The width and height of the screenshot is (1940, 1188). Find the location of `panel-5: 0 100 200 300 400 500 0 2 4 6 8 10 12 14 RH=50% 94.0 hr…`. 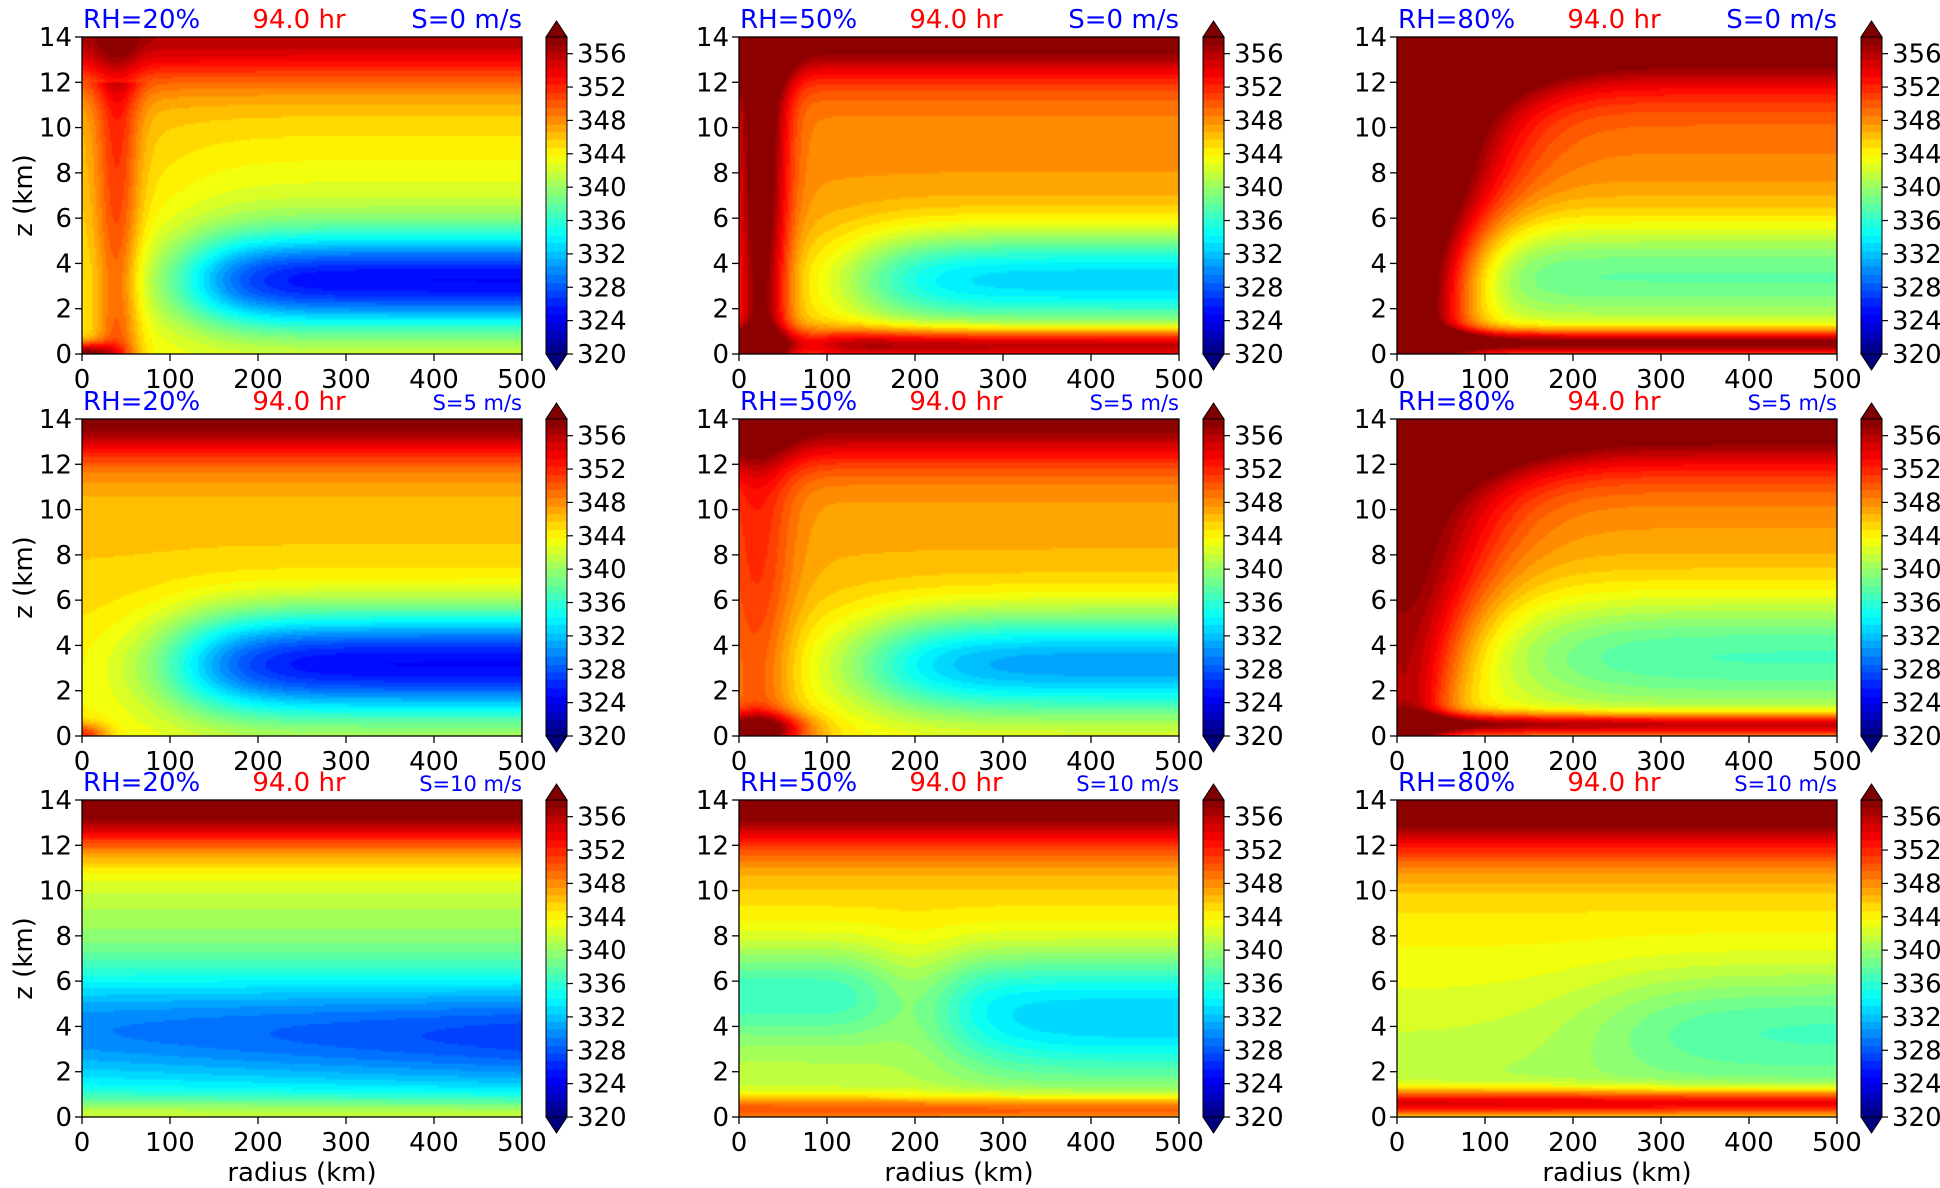

panel-5: 0 100 200 300 400 500 0 2 4 6 8 10 12 14 RH=50% 94.0 hr… is located at coordinates (990, 582).